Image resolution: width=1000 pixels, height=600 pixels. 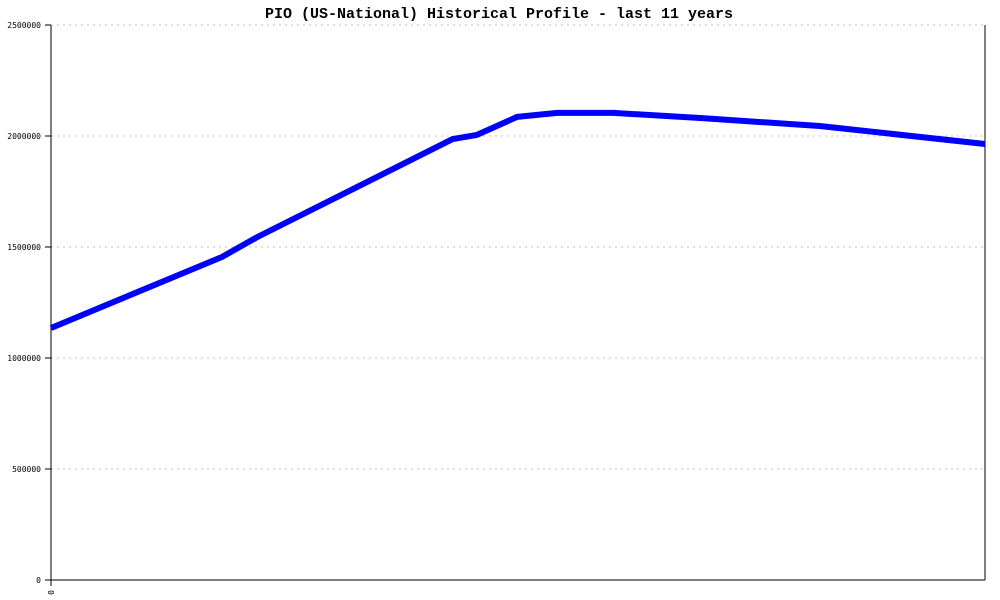 What do you see at coordinates (24, 247) in the screenshot?
I see `y-tick-label: 1500000` at bounding box center [24, 247].